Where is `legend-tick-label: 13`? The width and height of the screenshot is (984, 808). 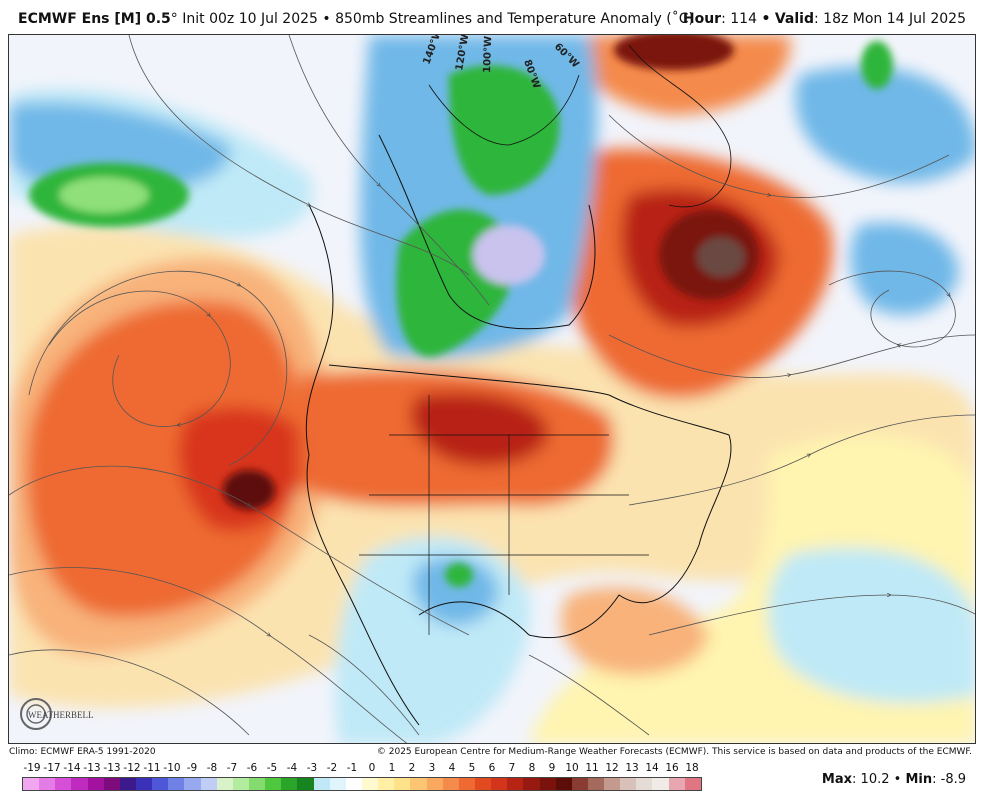
legend-tick-label: 13 is located at coordinates (632, 768).